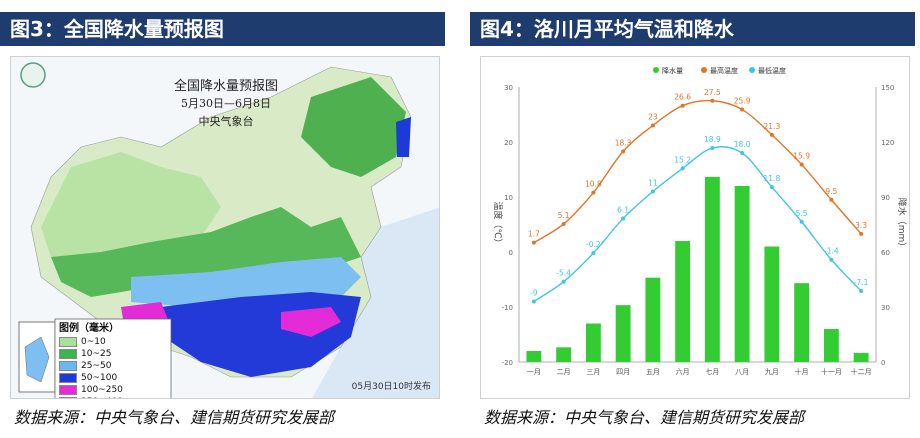 The image size is (920, 438). I want to click on legend-title: 图例（毫米）, so click(89, 328).